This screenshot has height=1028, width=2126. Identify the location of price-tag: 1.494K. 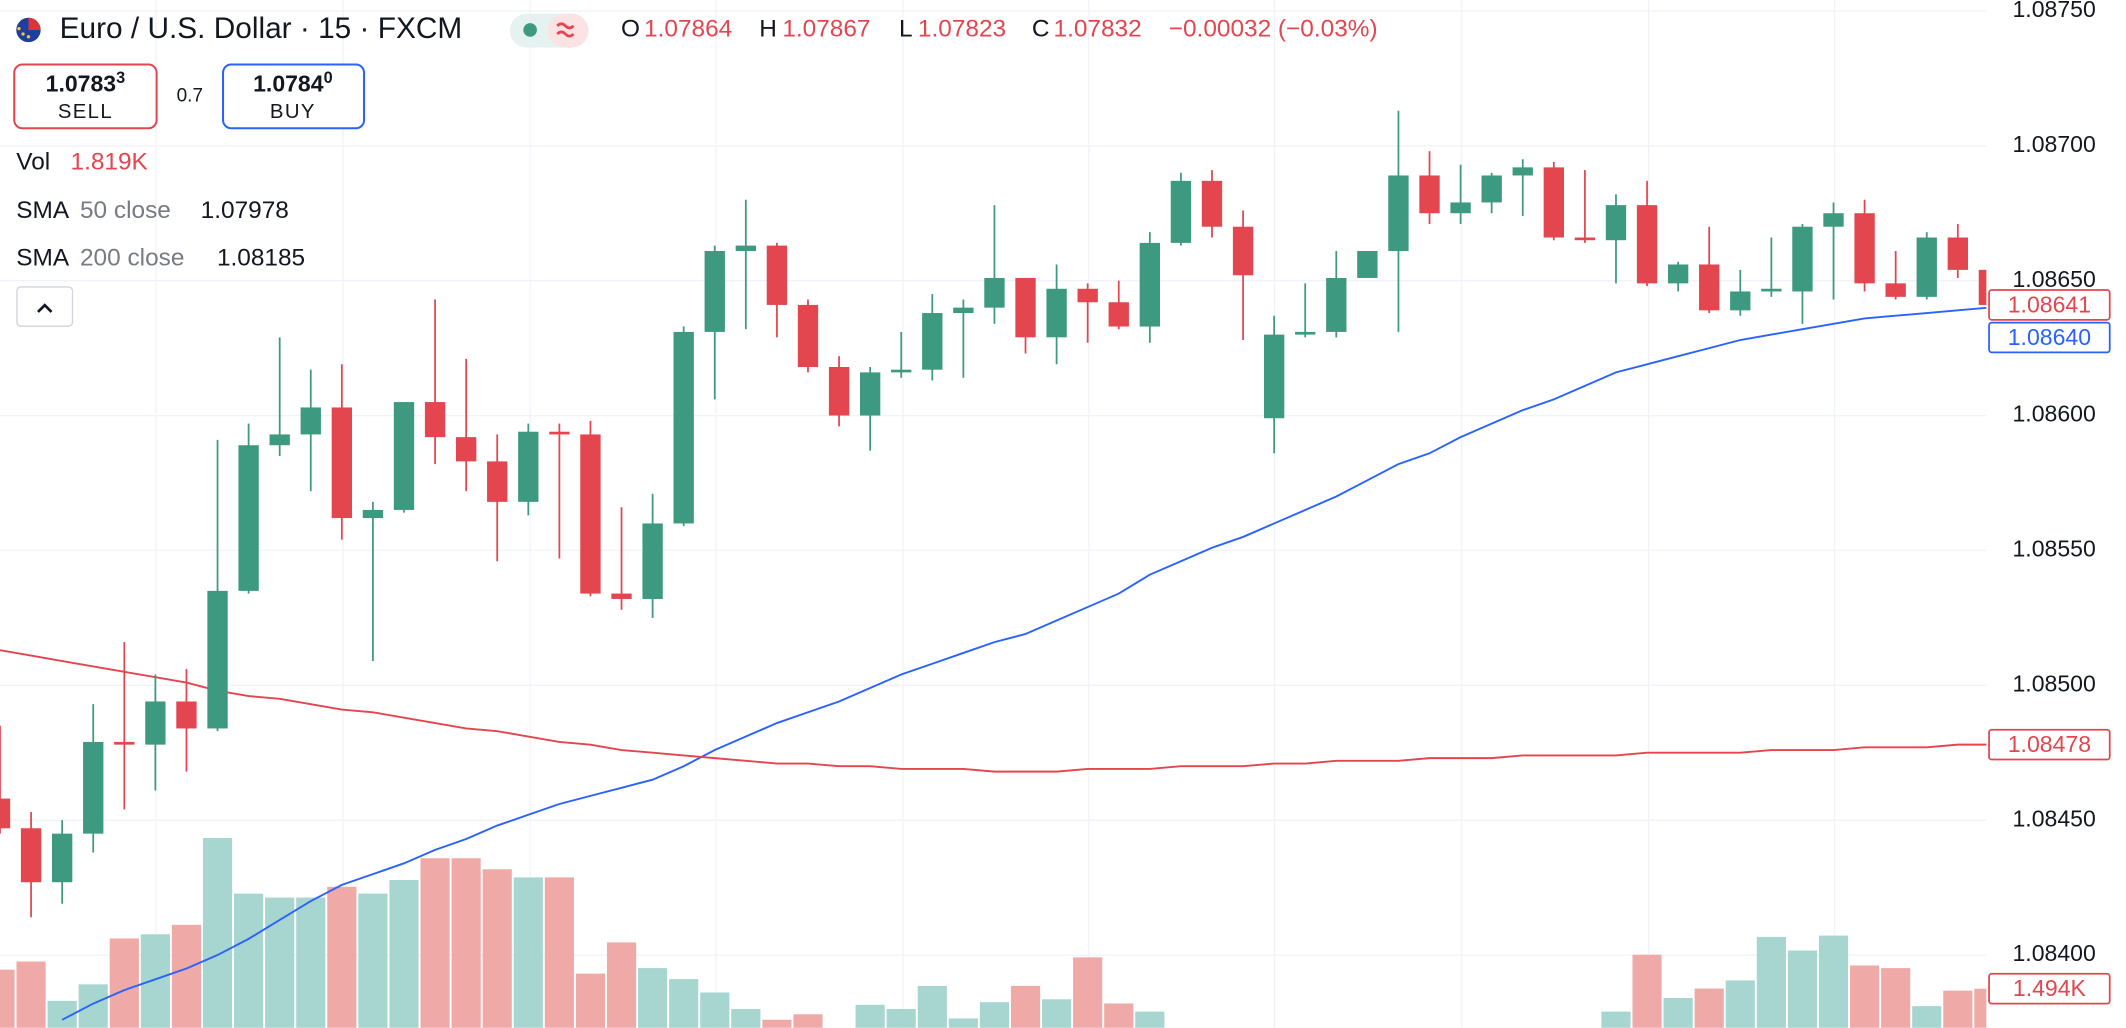
(2049, 988).